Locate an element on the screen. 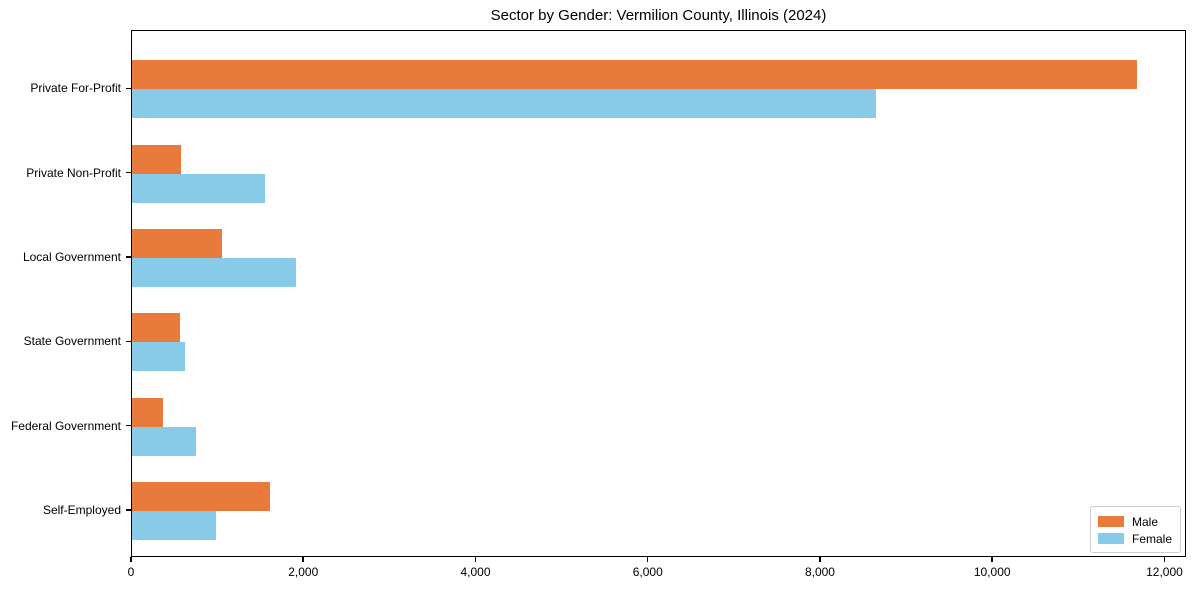 This screenshot has height=600, width=1200. bar-male-state-government is located at coordinates (156, 328).